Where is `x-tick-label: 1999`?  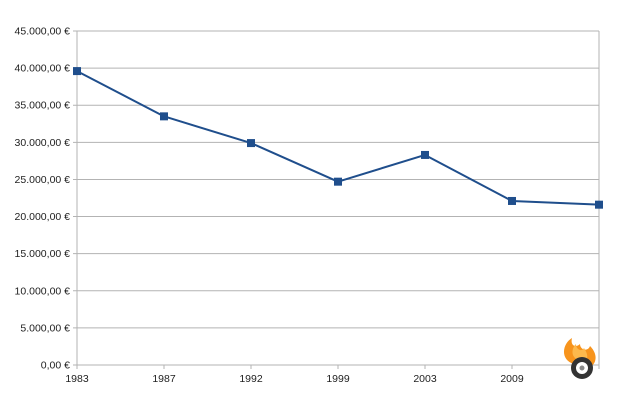
x-tick-label: 1999 is located at coordinates (338, 379).